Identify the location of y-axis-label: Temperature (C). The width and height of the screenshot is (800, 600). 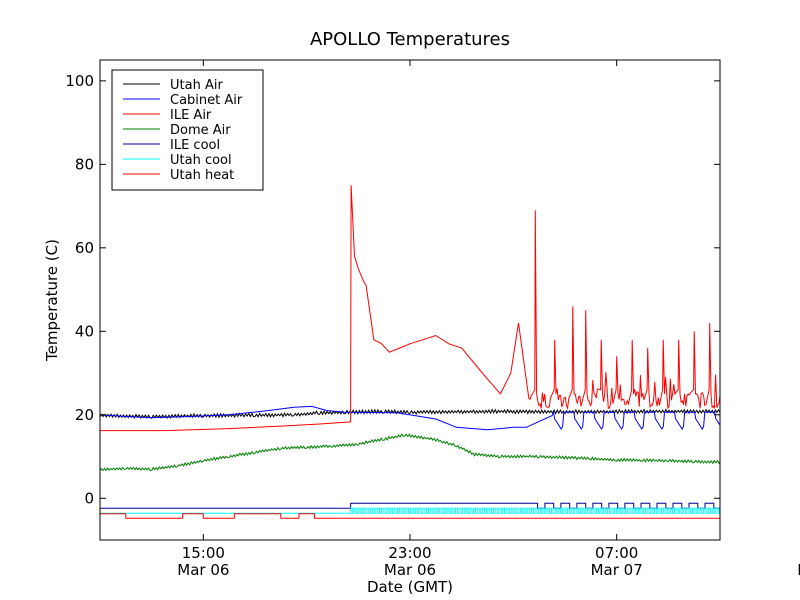
(52, 300).